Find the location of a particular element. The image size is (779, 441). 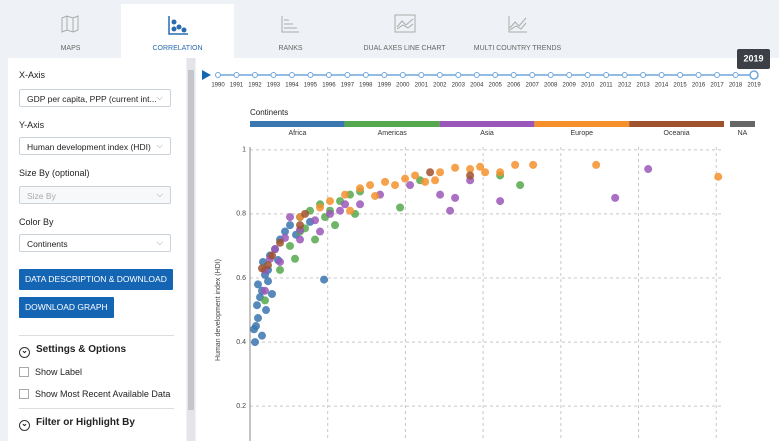

tab: RANKS is located at coordinates (290, 31).